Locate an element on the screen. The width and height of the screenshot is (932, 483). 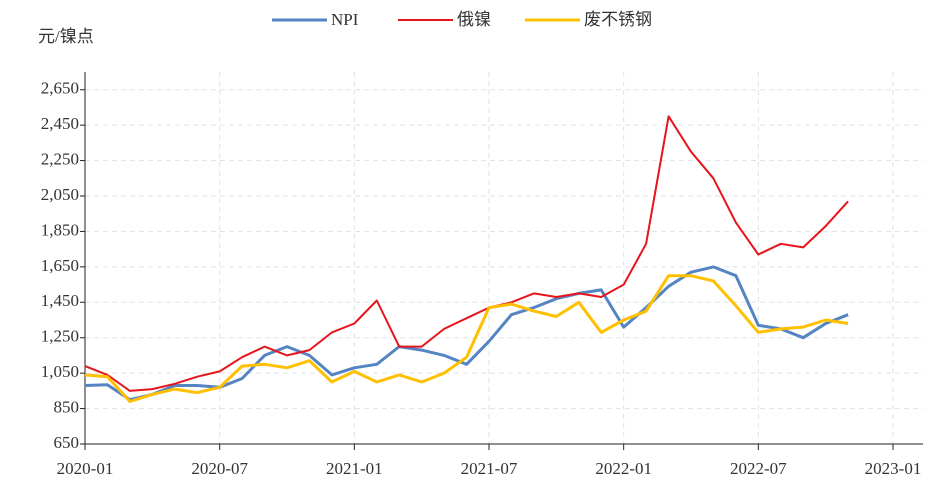
x-tick-label: 2021-07 is located at coordinates (489, 468).